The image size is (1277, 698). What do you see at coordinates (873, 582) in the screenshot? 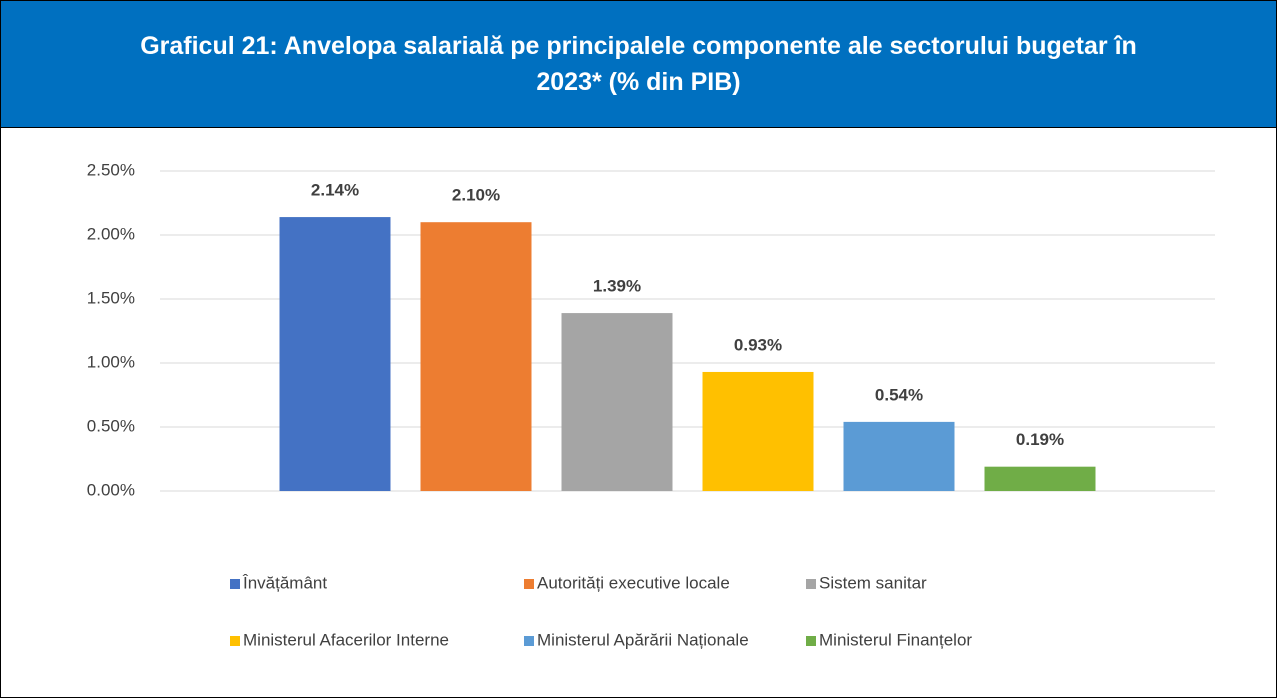
I see `legend-label: Sistem sanitar` at bounding box center [873, 582].